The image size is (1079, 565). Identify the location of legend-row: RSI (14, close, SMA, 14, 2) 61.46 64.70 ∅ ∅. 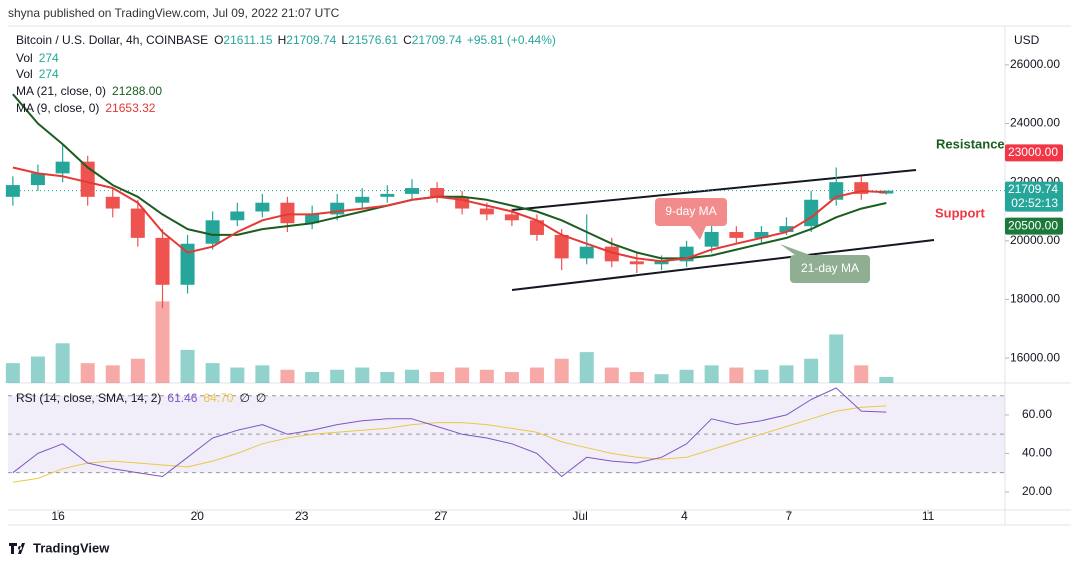
(141, 398).